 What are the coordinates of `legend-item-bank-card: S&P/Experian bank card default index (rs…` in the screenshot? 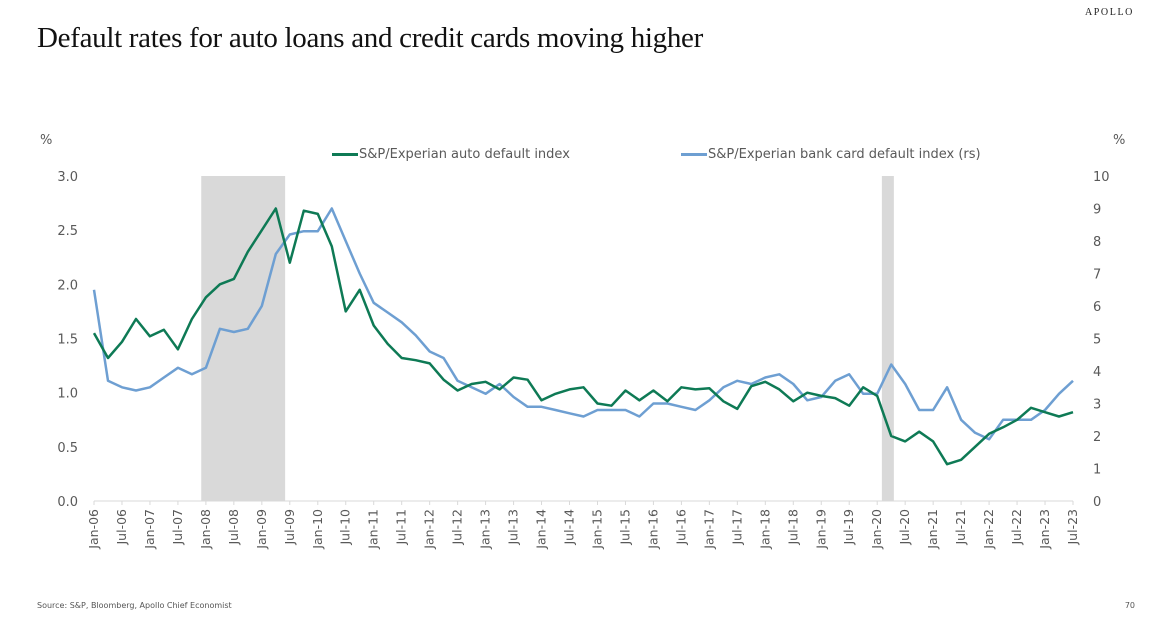 It's located at (831, 154).